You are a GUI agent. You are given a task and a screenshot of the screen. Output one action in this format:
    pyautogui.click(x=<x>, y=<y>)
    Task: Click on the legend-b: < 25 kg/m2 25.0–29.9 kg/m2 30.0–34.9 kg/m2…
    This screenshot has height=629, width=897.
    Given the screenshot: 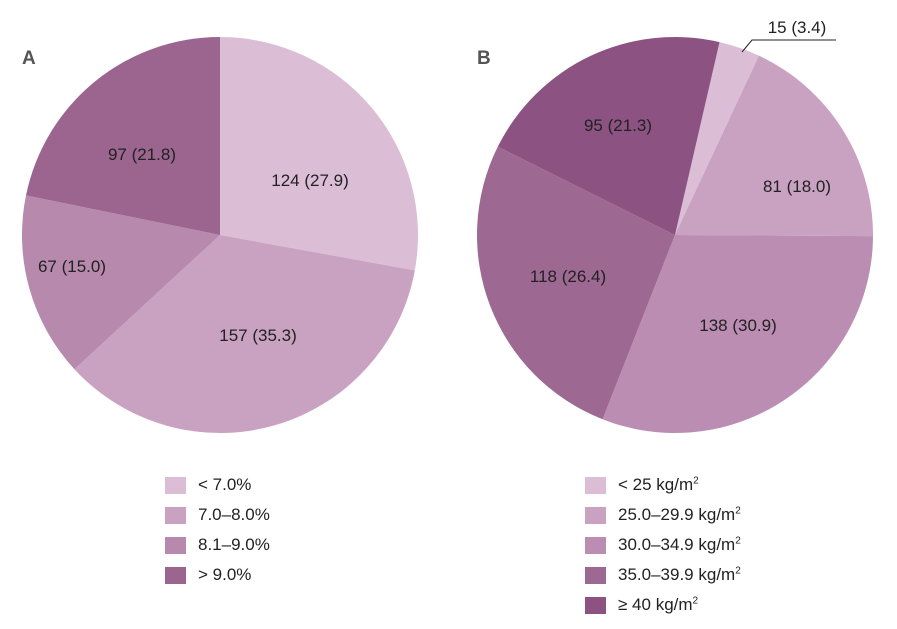 What is the action you would take?
    pyautogui.click(x=663, y=545)
    